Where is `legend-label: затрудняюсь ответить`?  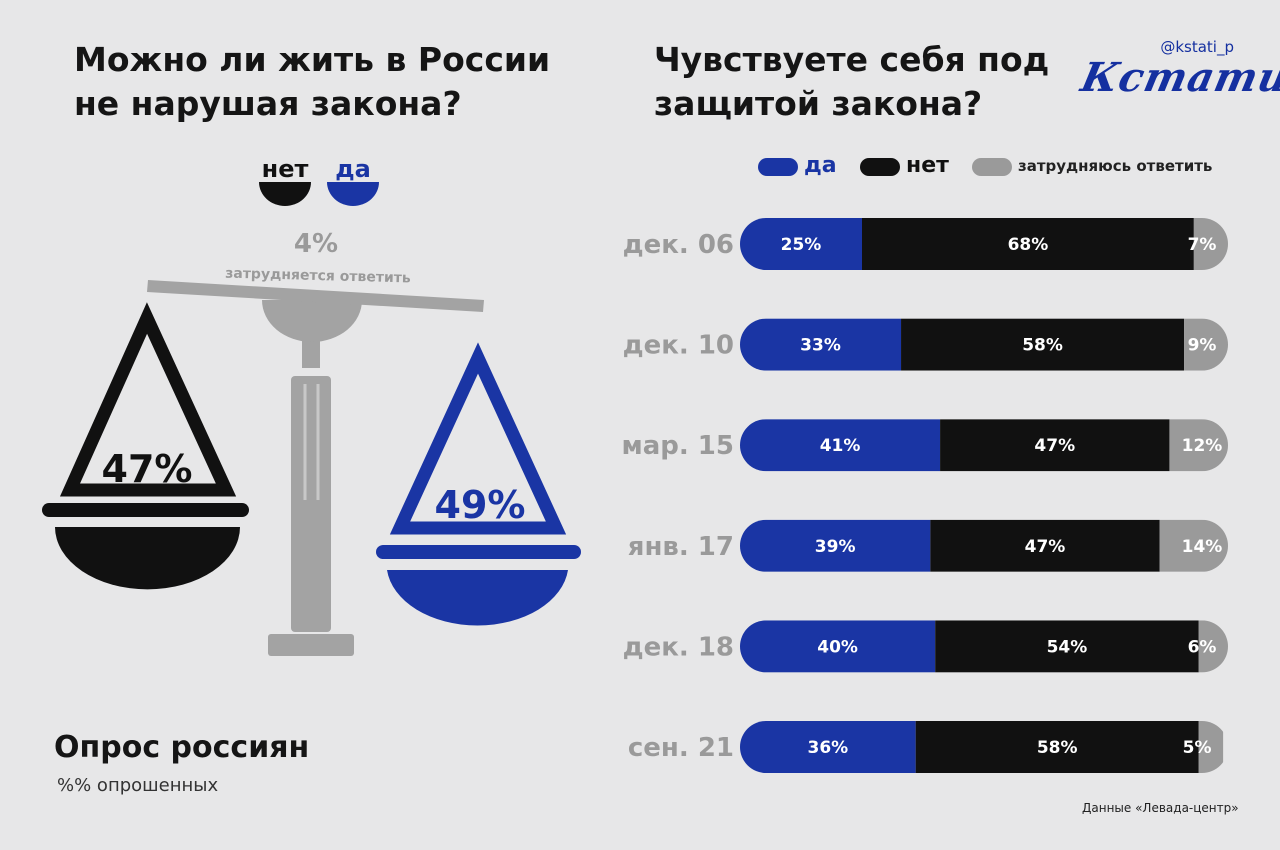 legend-label: затрудняюсь ответить is located at coordinates (1115, 166).